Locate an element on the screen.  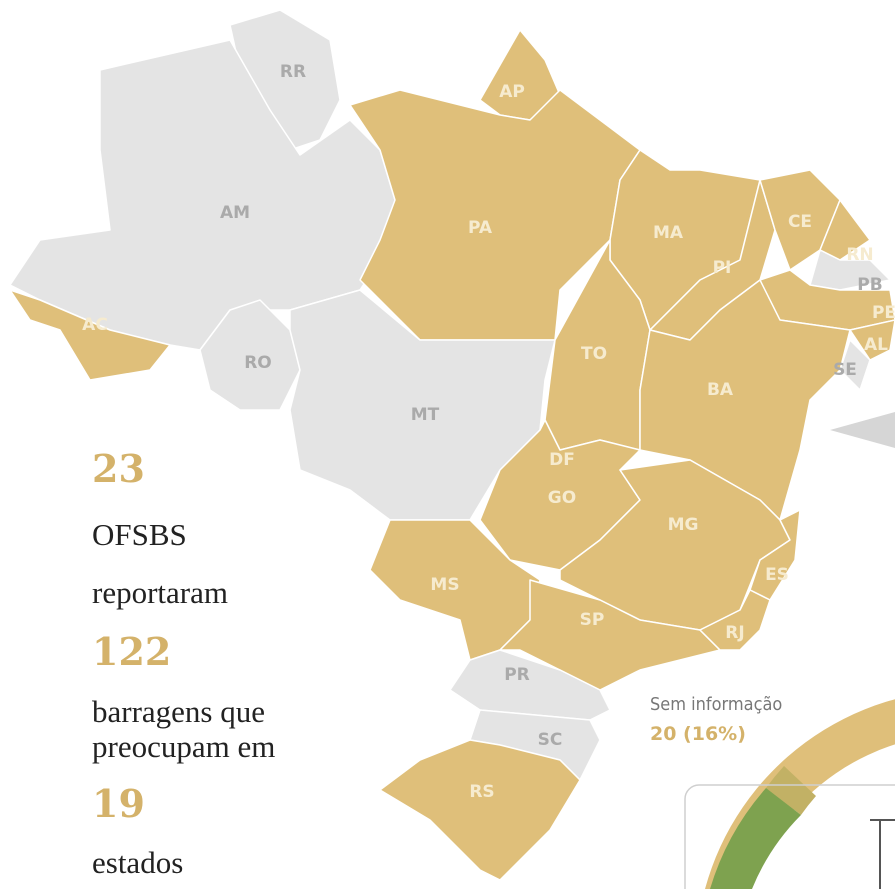
state-label: RN is located at coordinates (859, 255).